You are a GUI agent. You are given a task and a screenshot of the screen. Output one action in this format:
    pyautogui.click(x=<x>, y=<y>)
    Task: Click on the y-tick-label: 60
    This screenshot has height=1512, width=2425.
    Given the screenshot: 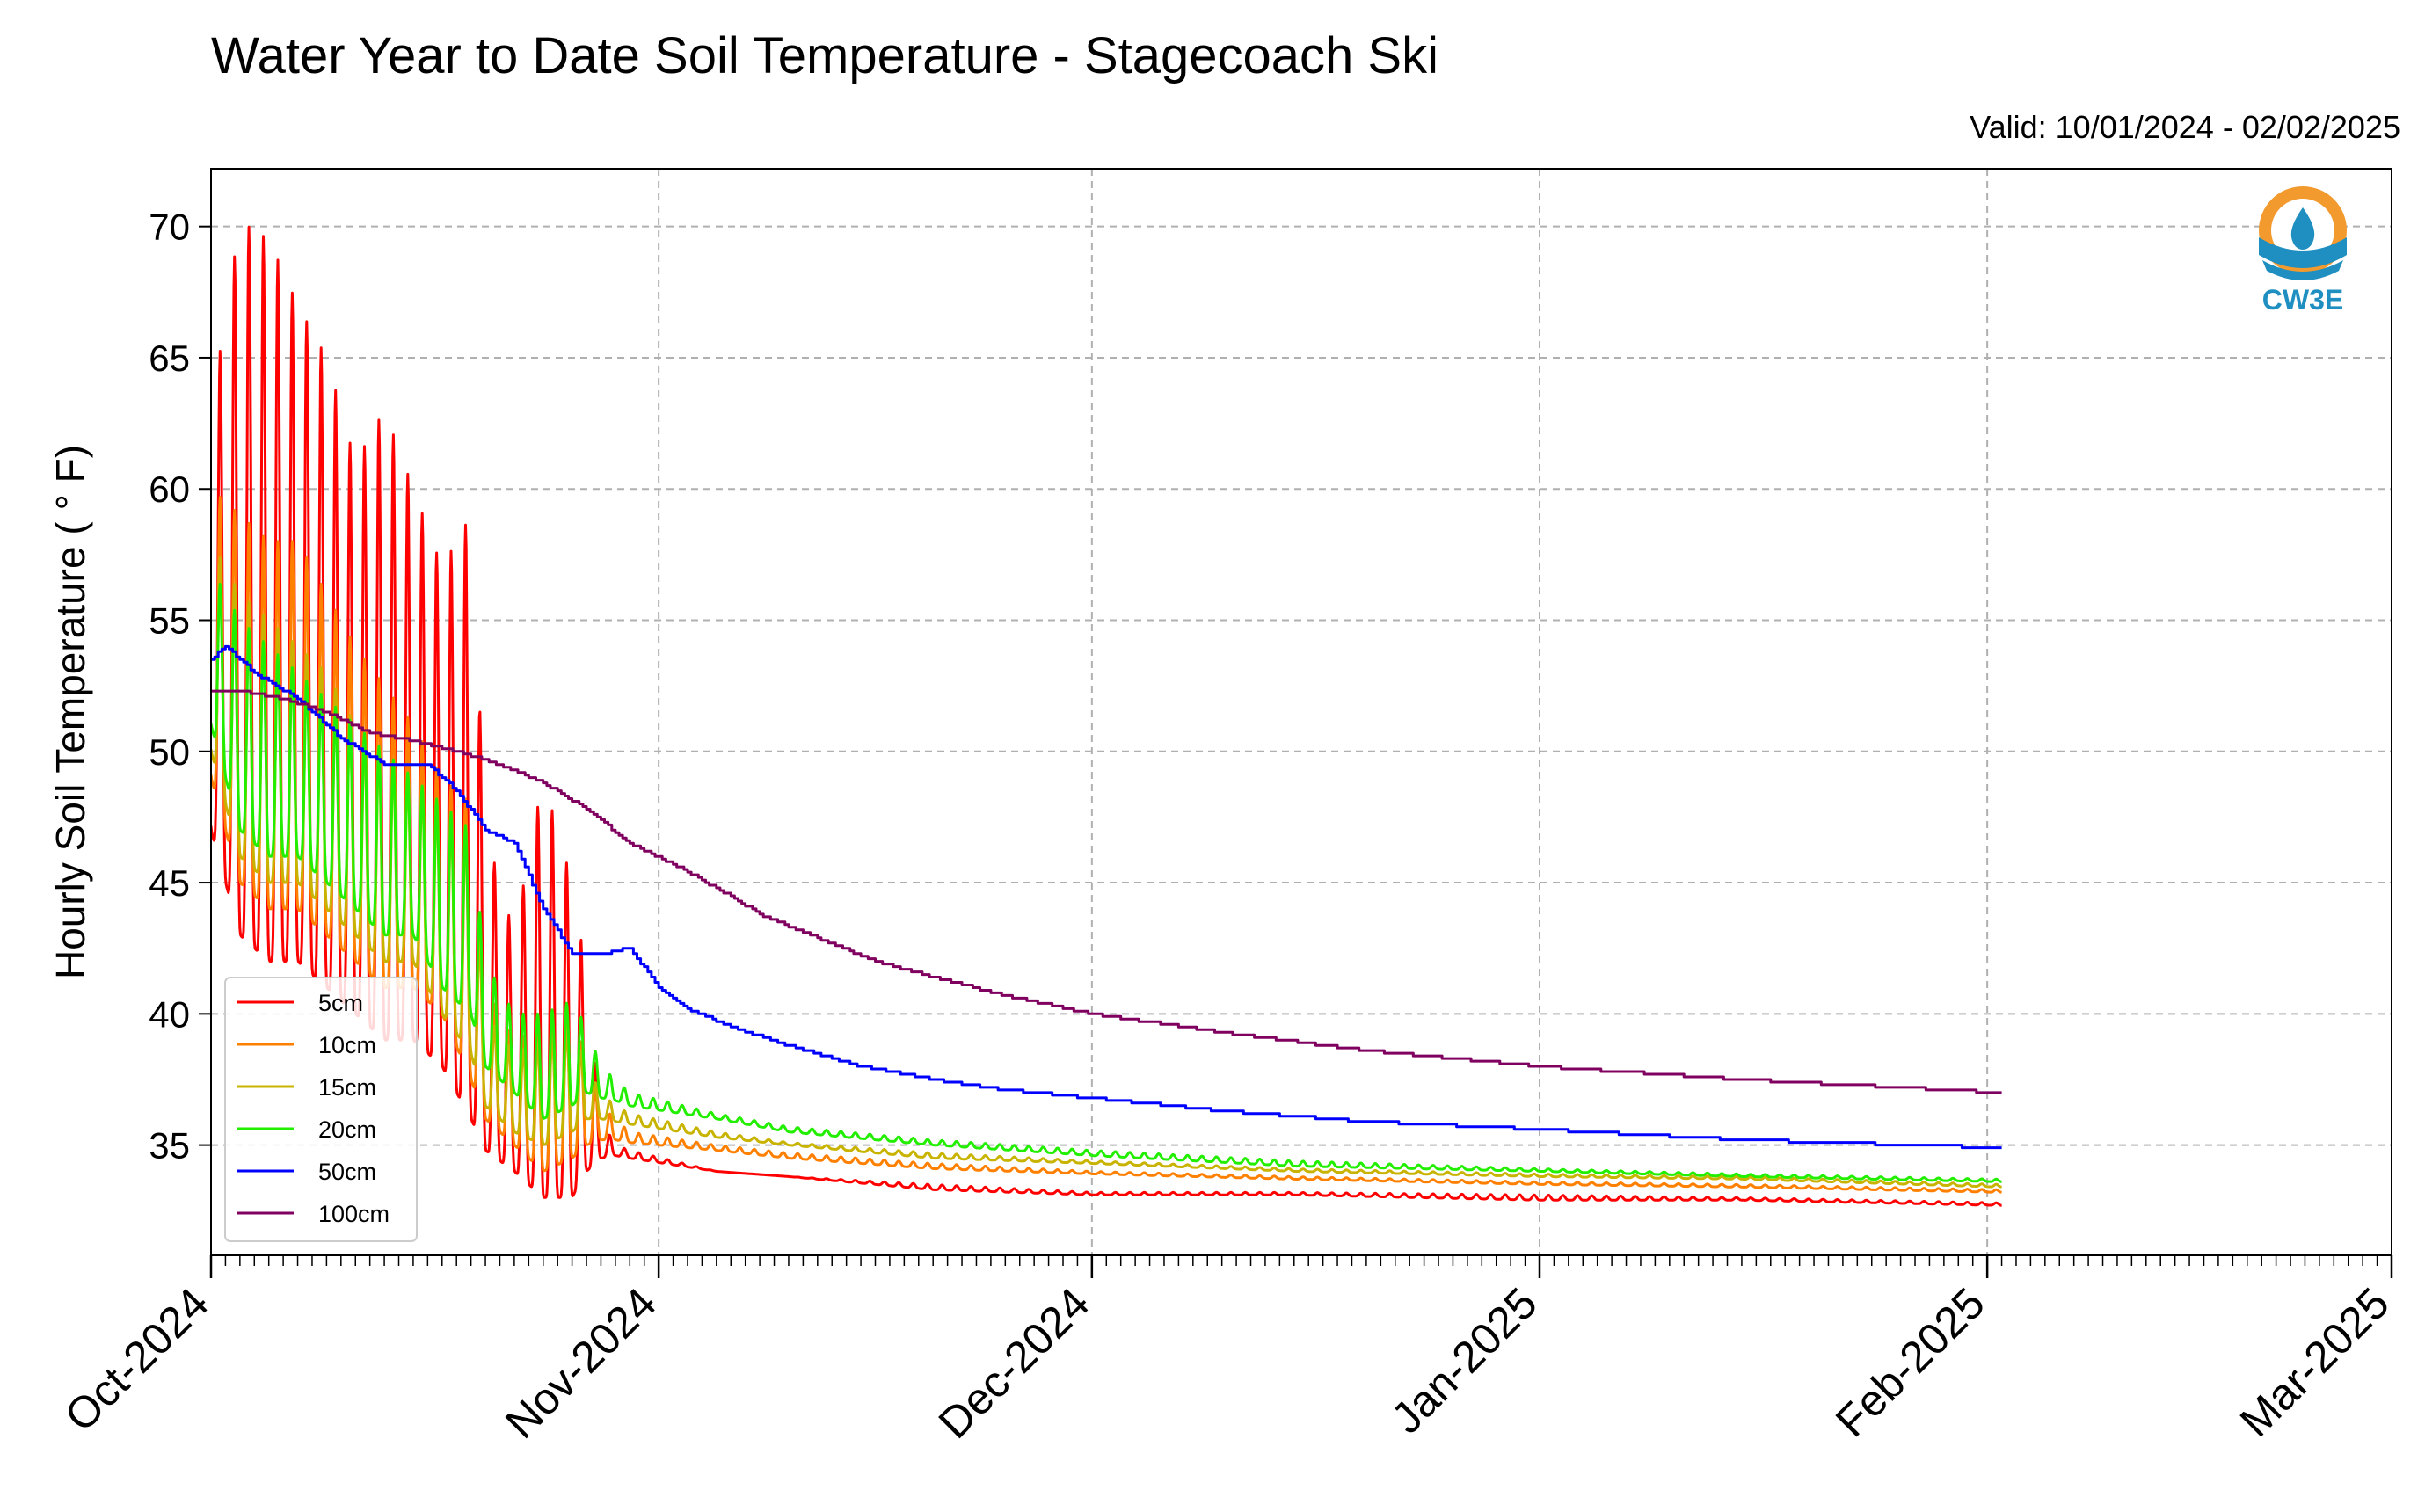 What is the action you would take?
    pyautogui.click(x=169, y=490)
    